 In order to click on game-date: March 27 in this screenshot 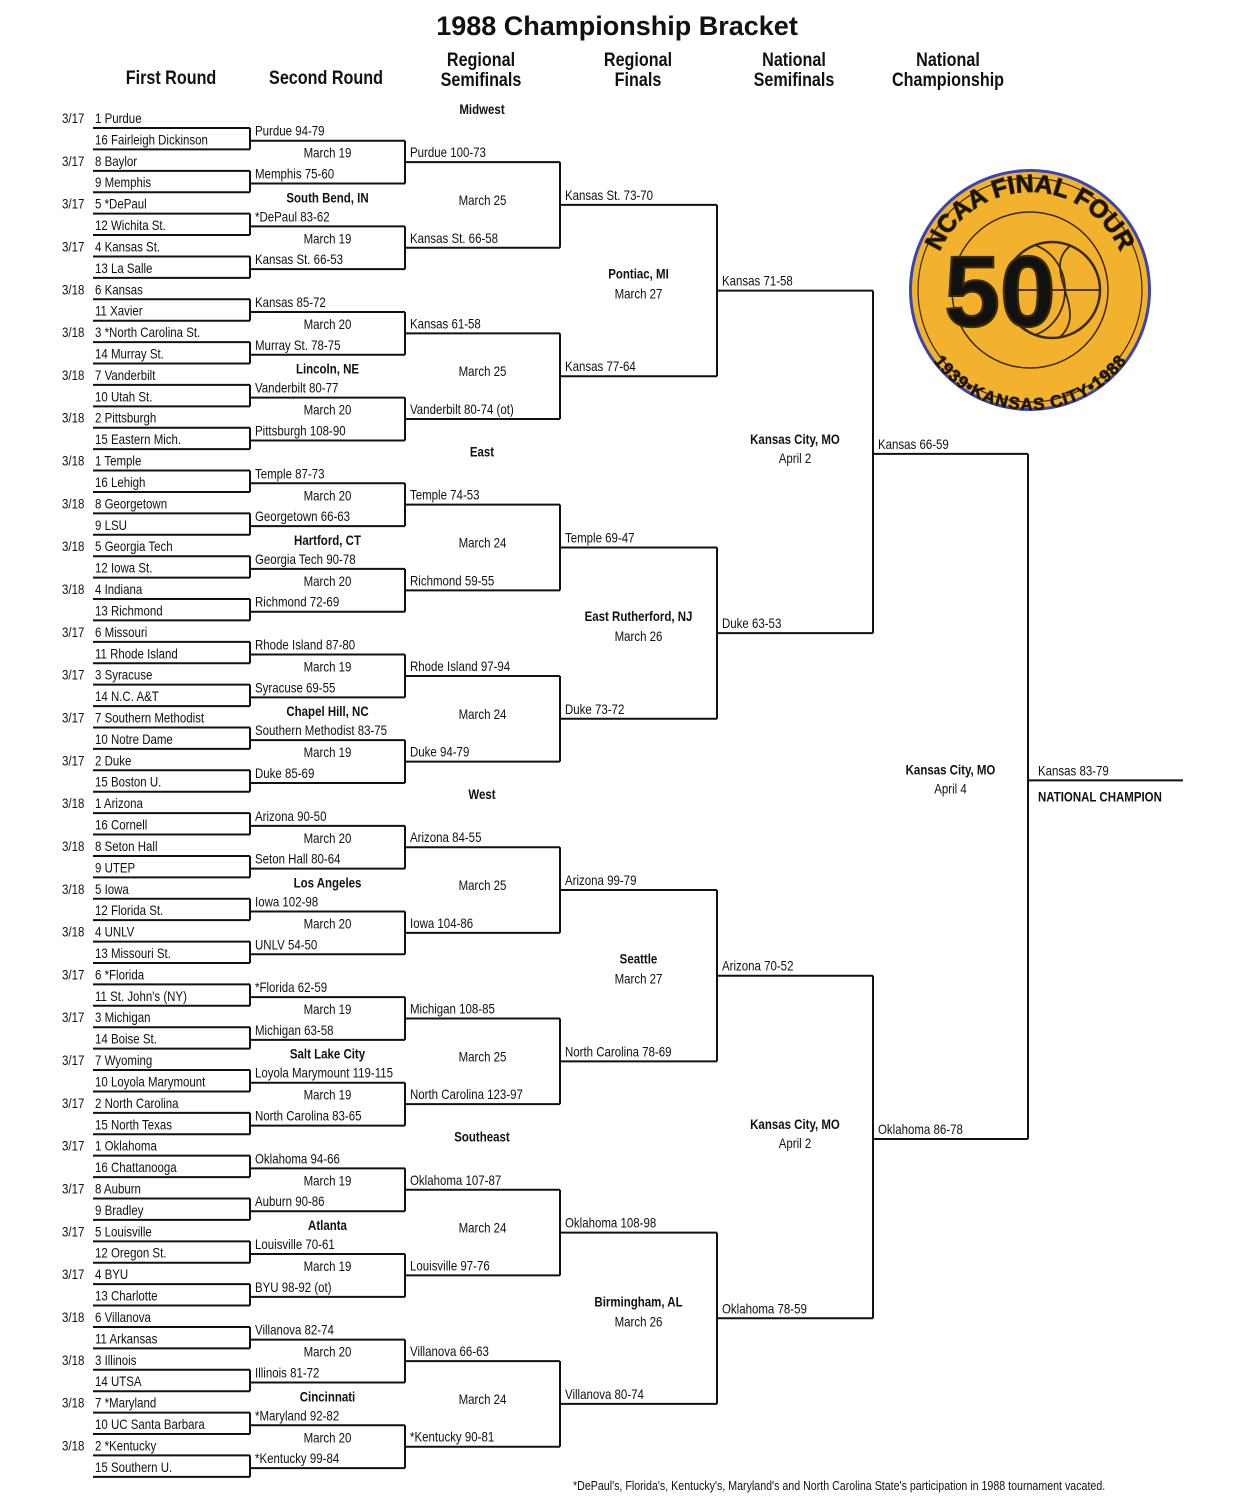, I will do `click(639, 979)`.